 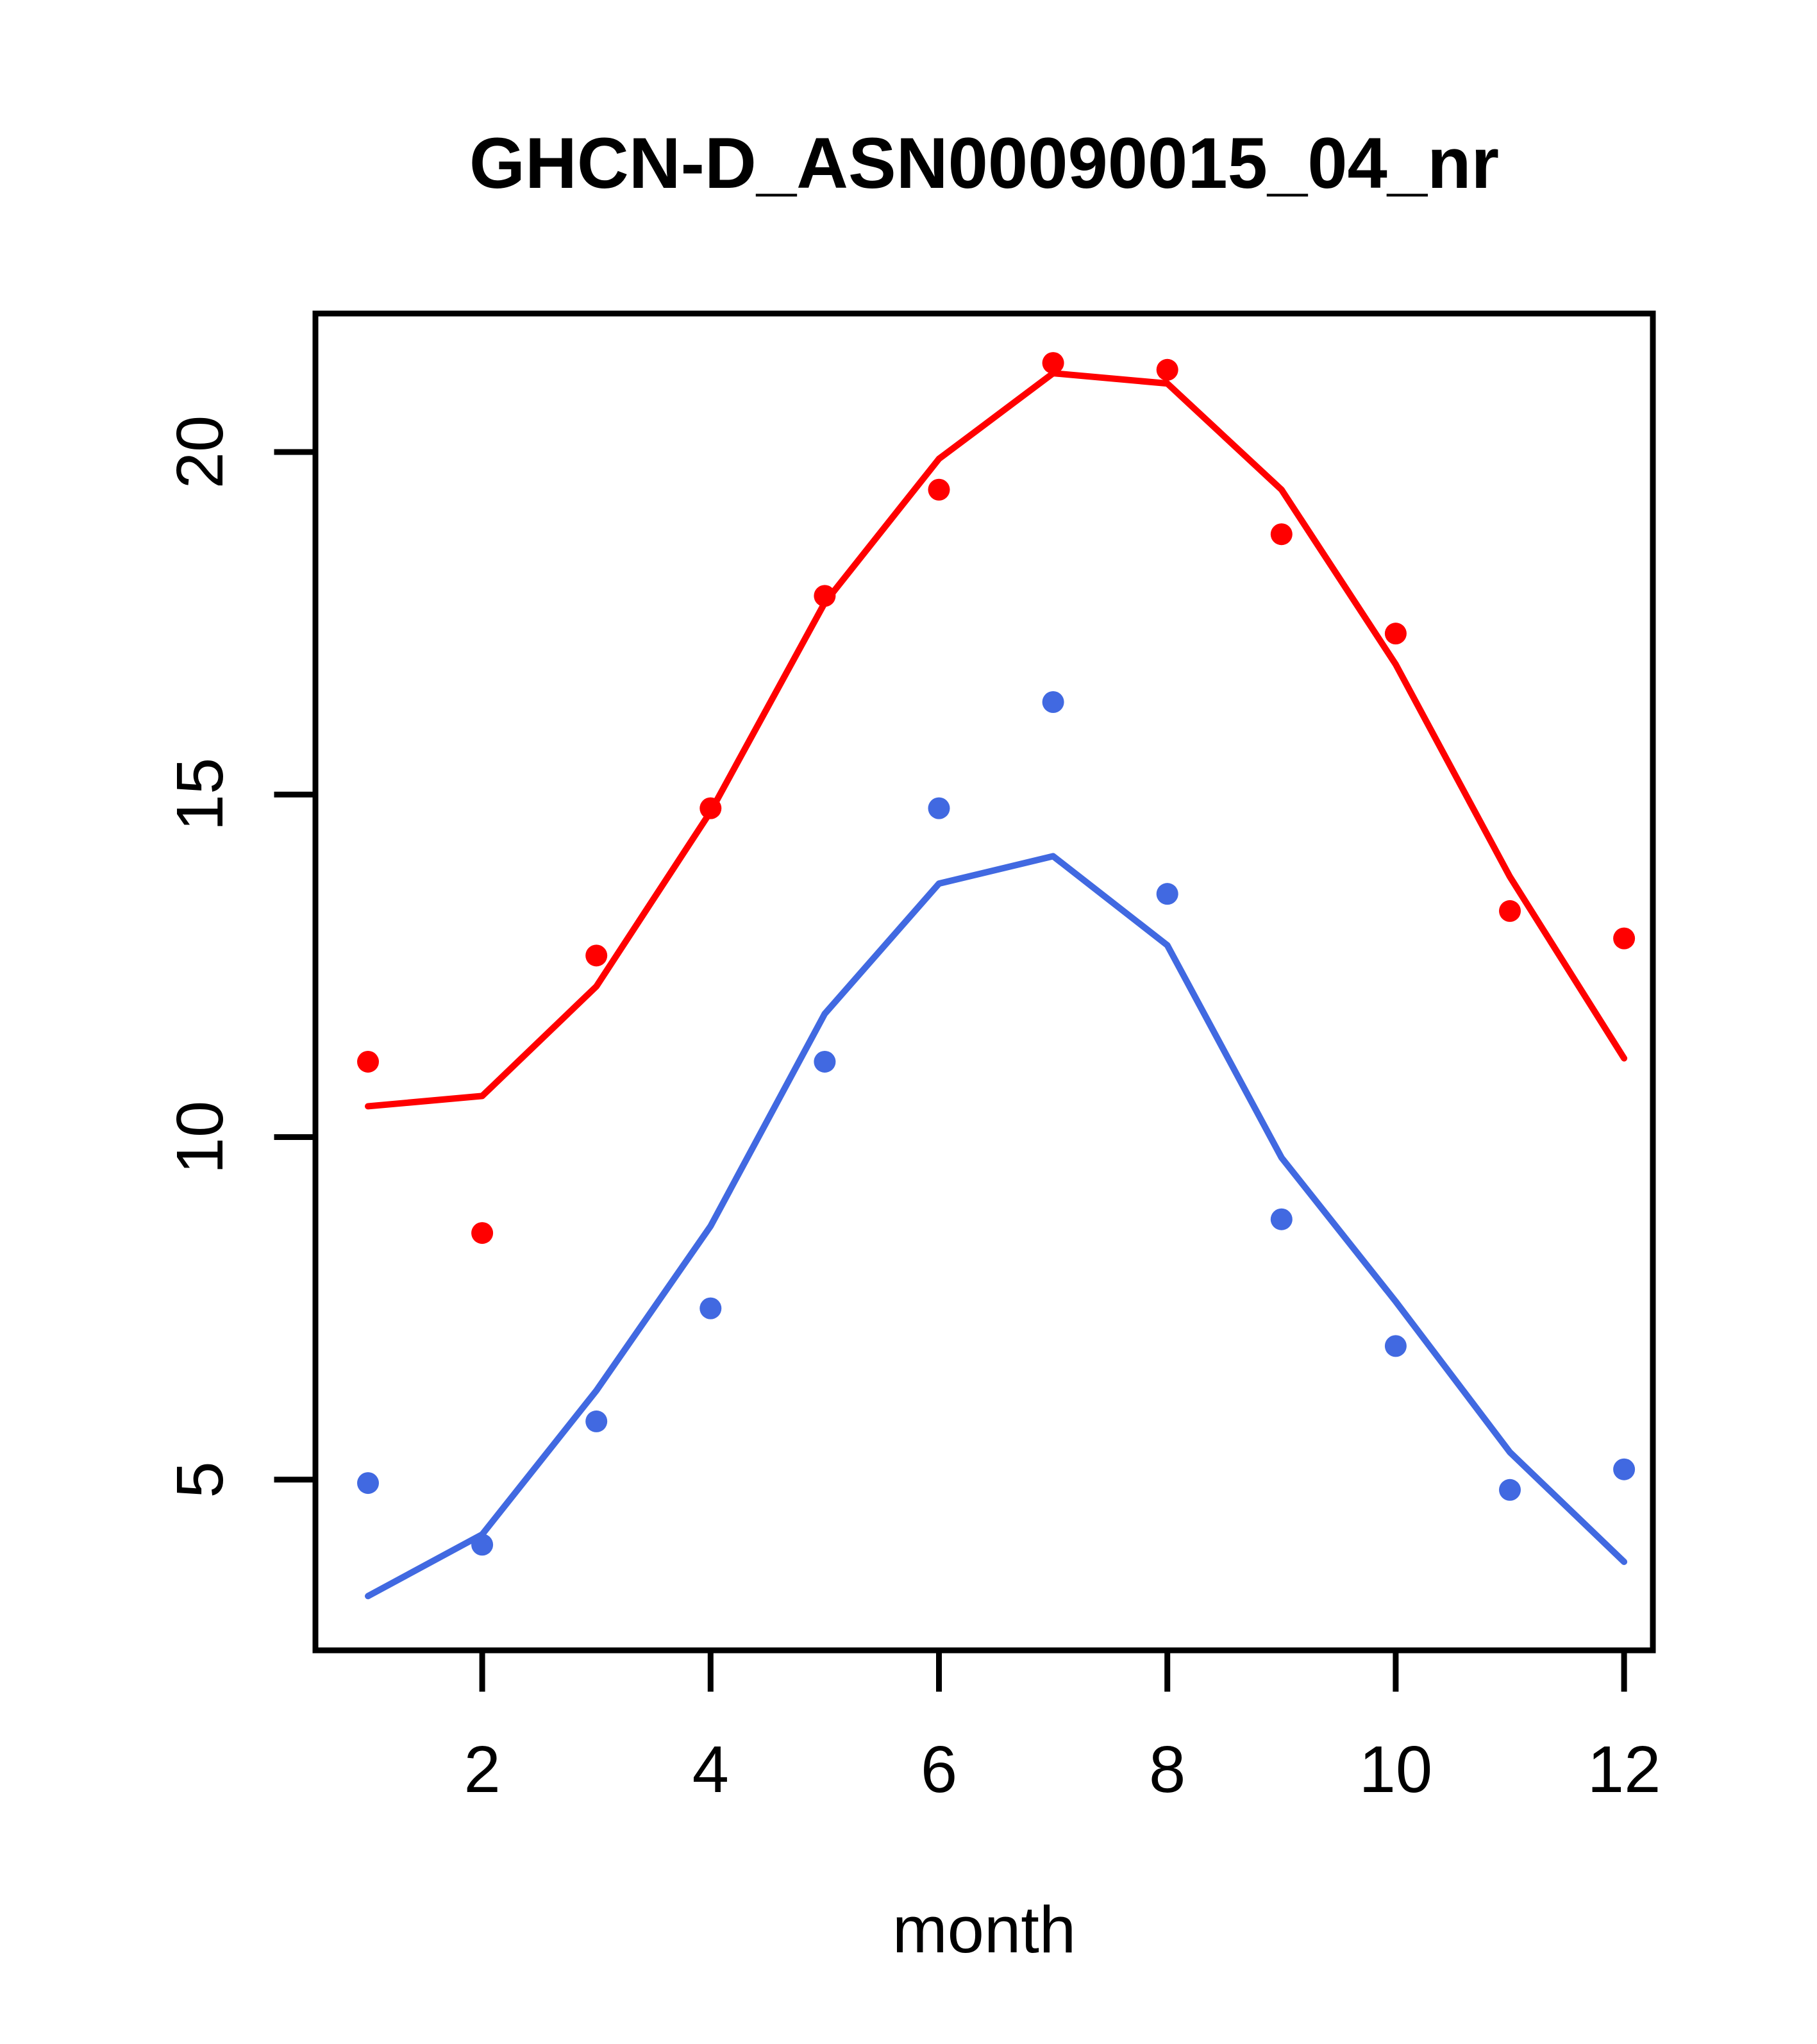 What do you see at coordinates (710, 1769) in the screenshot?
I see `x-tick-label-4: 4` at bounding box center [710, 1769].